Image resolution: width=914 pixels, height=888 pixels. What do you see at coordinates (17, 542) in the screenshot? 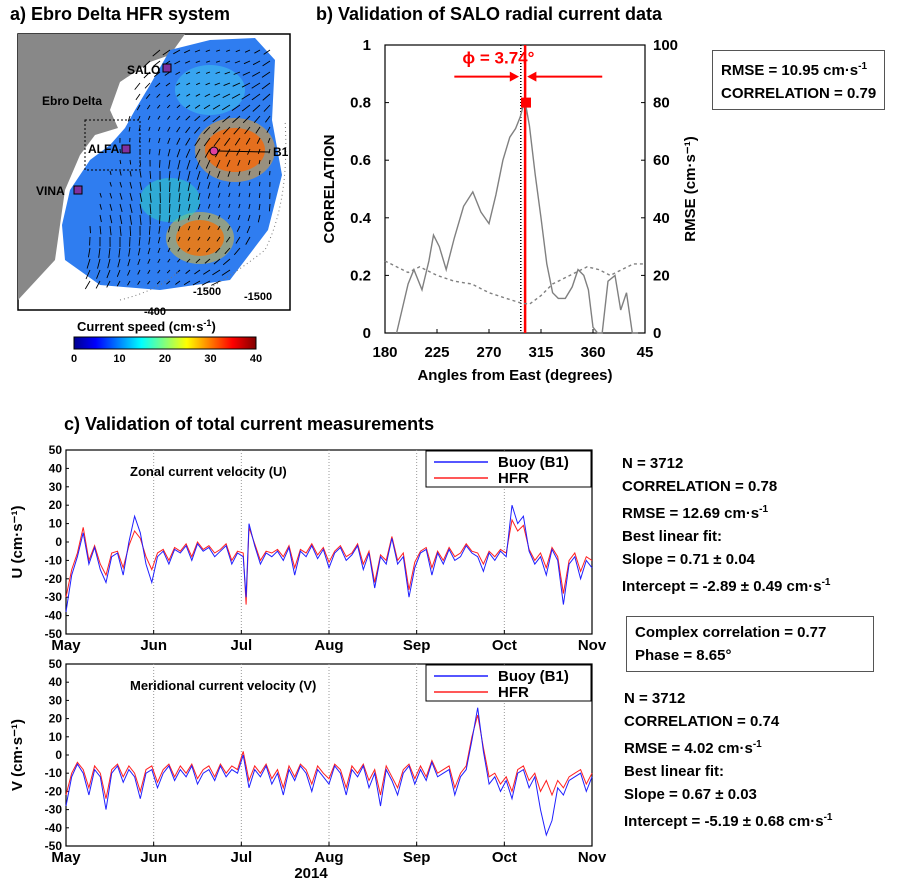
I see `y-axis-label: U (cm·s⁻¹)` at bounding box center [17, 542].